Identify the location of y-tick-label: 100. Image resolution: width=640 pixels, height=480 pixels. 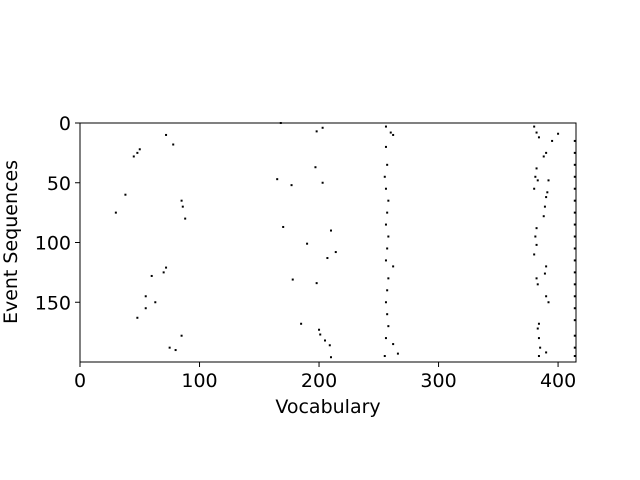
(53, 244).